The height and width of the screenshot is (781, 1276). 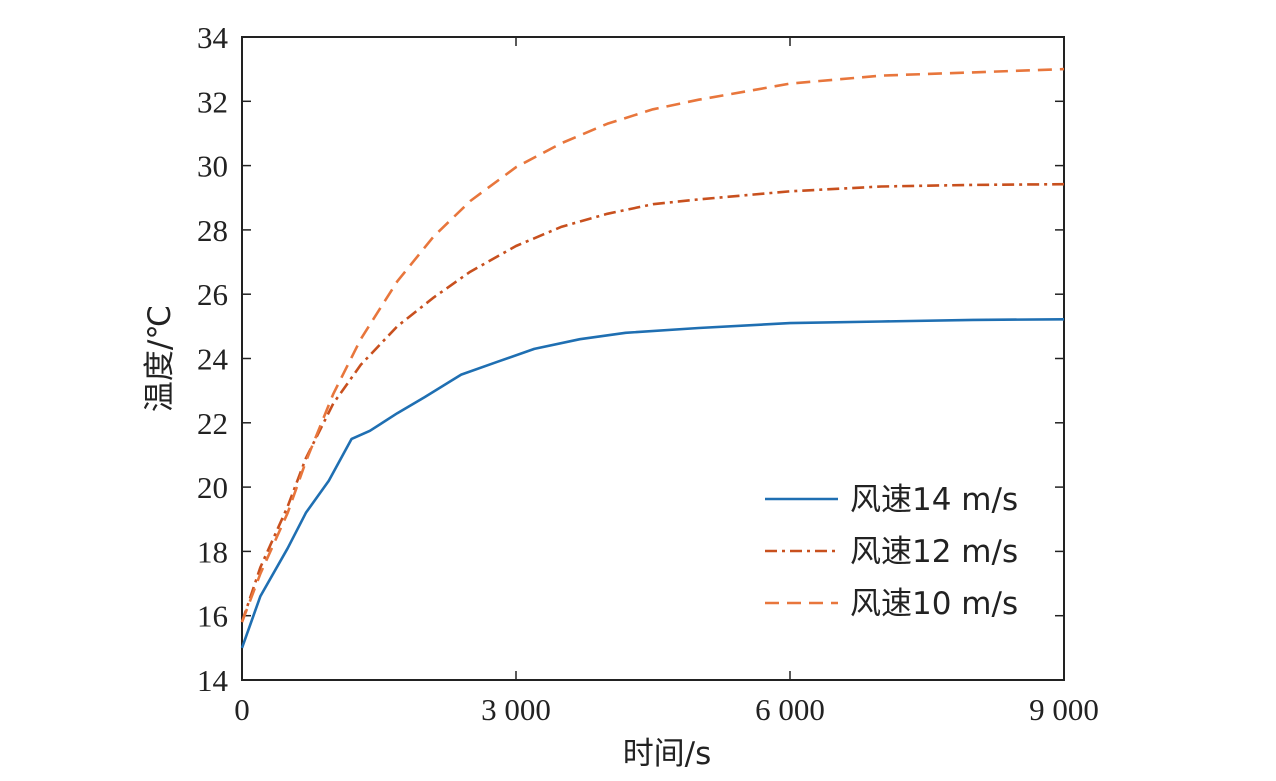 I want to click on legend: 风速14 m/s 风速12 m/s 风速10 m/s, so click(x=891, y=552).